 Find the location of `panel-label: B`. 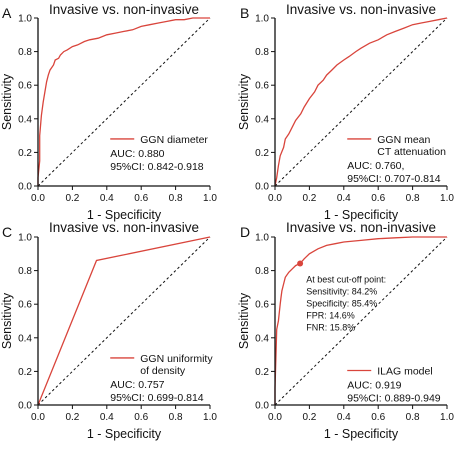

panel-label: B is located at coordinates (244, 13).